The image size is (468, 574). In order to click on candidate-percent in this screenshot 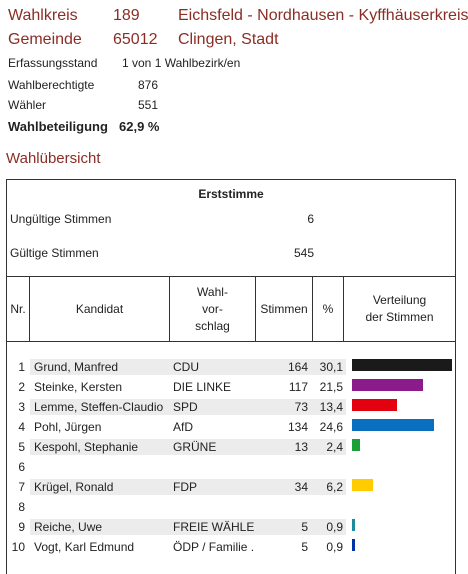, I will do `click(329, 507)`.